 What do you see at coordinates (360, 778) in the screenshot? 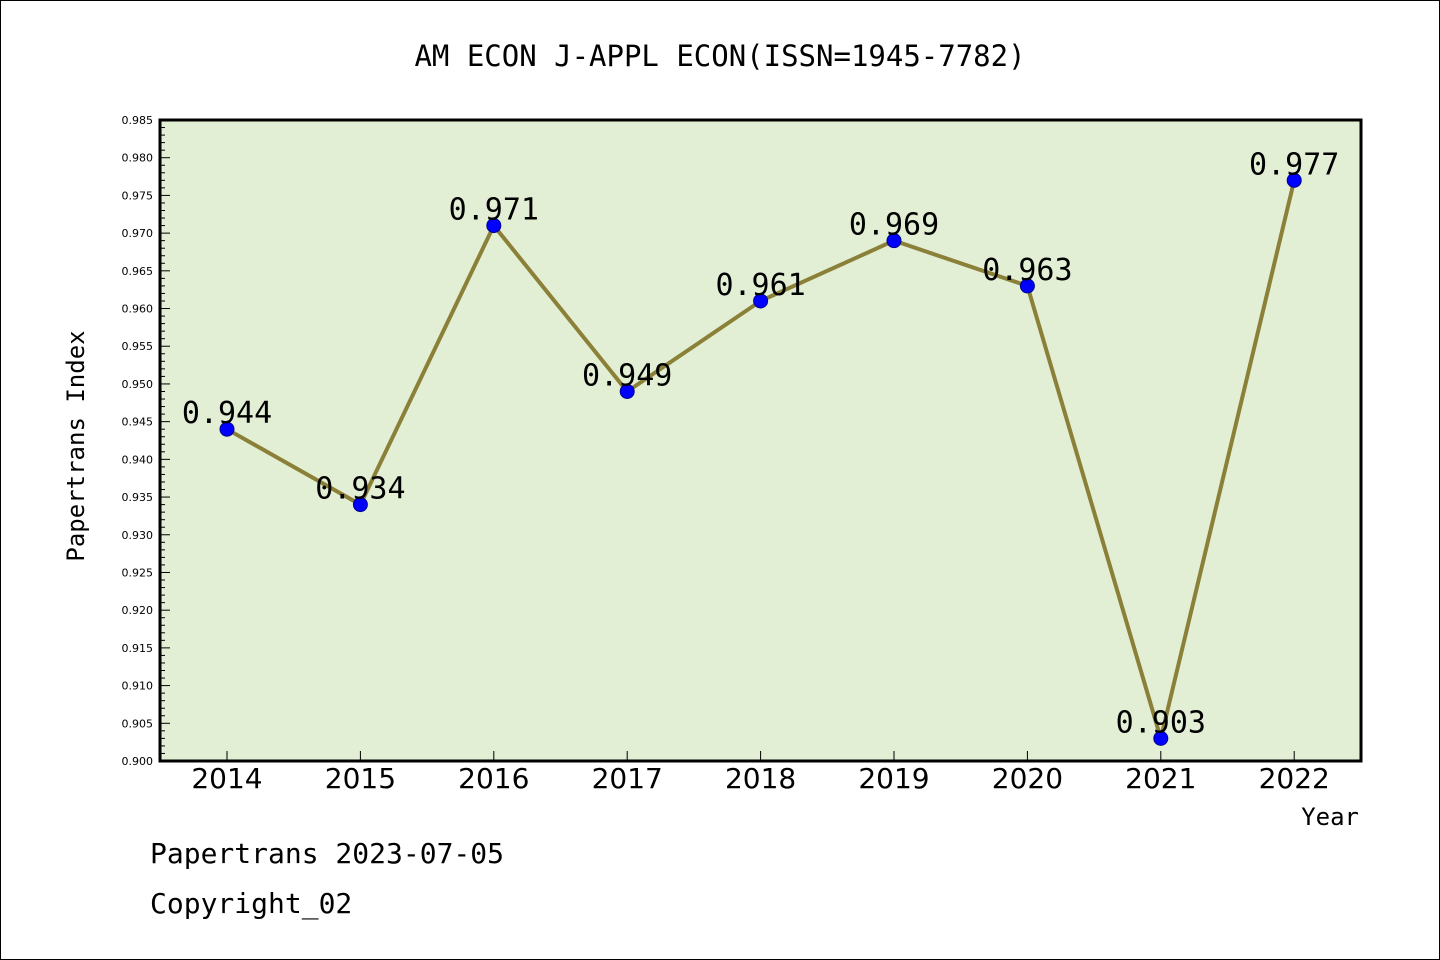
I see `x-tick-label: 2015` at bounding box center [360, 778].